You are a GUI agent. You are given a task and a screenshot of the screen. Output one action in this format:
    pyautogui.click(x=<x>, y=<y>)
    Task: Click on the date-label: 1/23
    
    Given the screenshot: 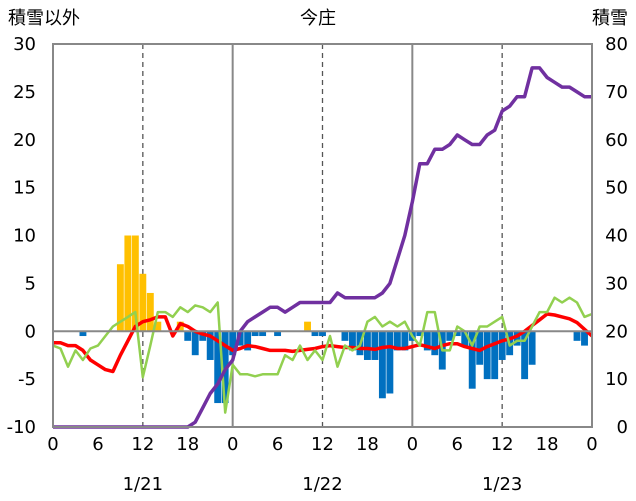 What is the action you would take?
    pyautogui.click(x=502, y=484)
    